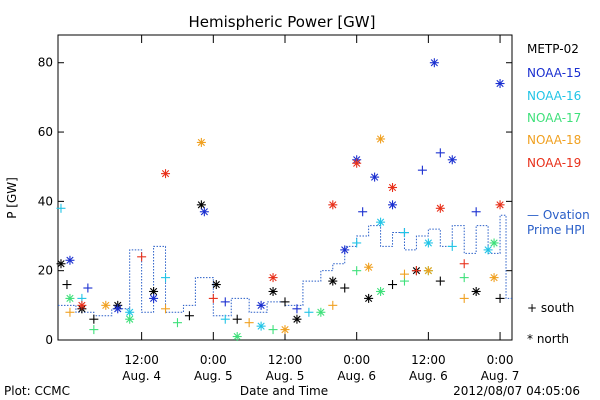  Describe the element at coordinates (45, 201) in the screenshot. I see `y-tick-label: 40` at that location.